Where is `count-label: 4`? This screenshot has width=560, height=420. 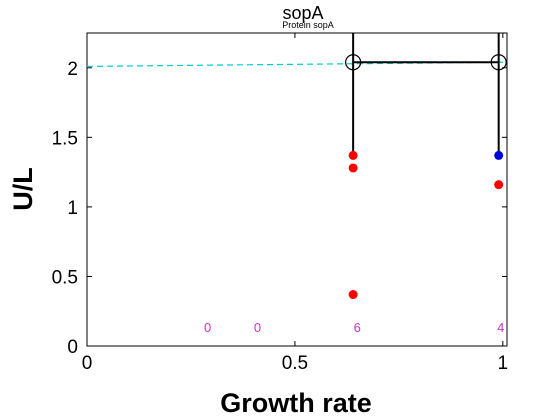
count-label: 4 is located at coordinates (500, 327).